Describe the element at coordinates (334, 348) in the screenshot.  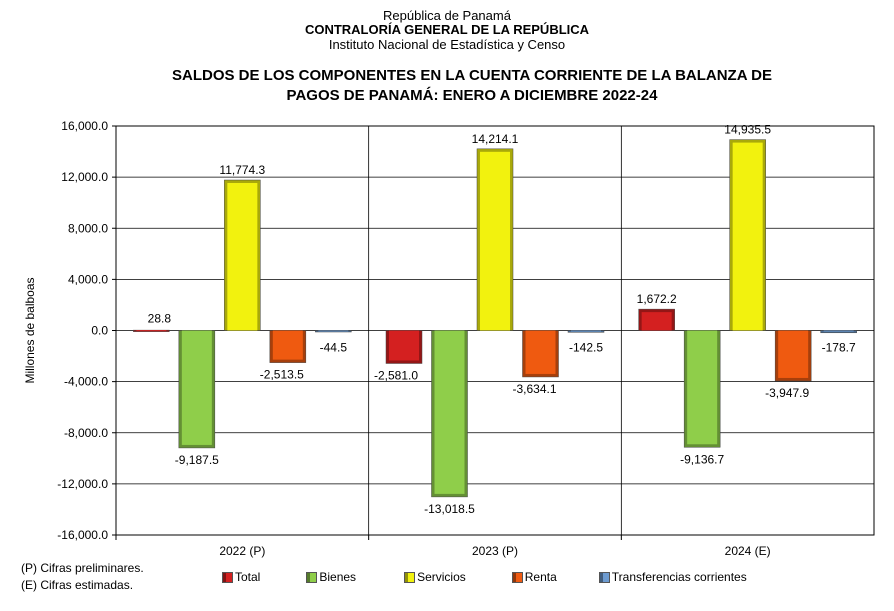
I see `data-label: -44.5` at that location.